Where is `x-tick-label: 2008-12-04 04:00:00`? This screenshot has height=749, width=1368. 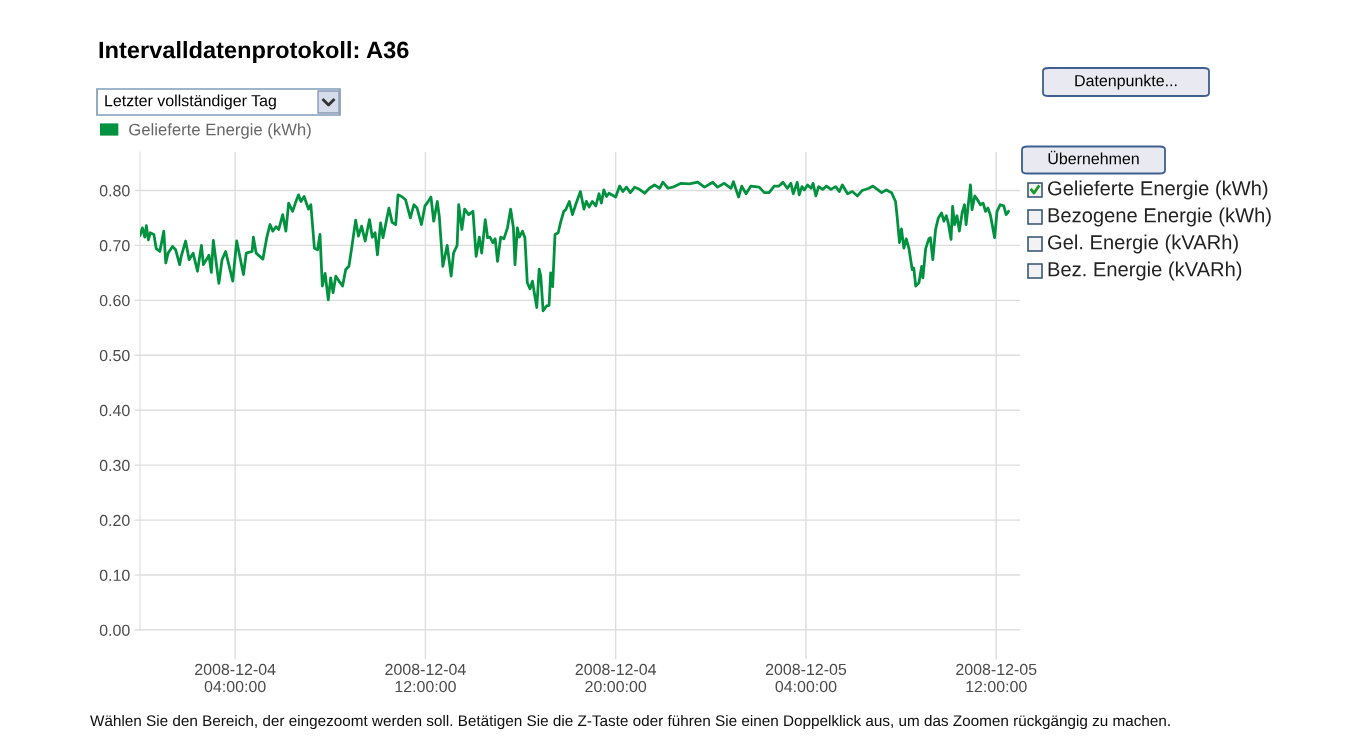
x-tick-label: 2008-12-04 04:00:00 is located at coordinates (235, 678).